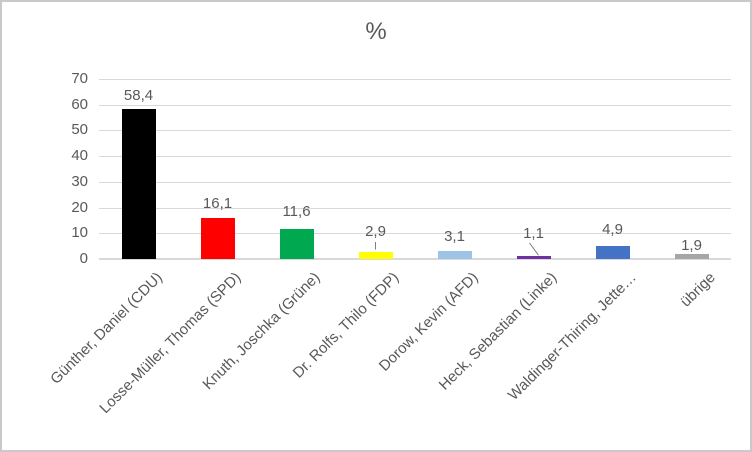 The height and width of the screenshot is (452, 752). Describe the element at coordinates (612, 230) in the screenshot. I see `value-label: 4,9` at that location.